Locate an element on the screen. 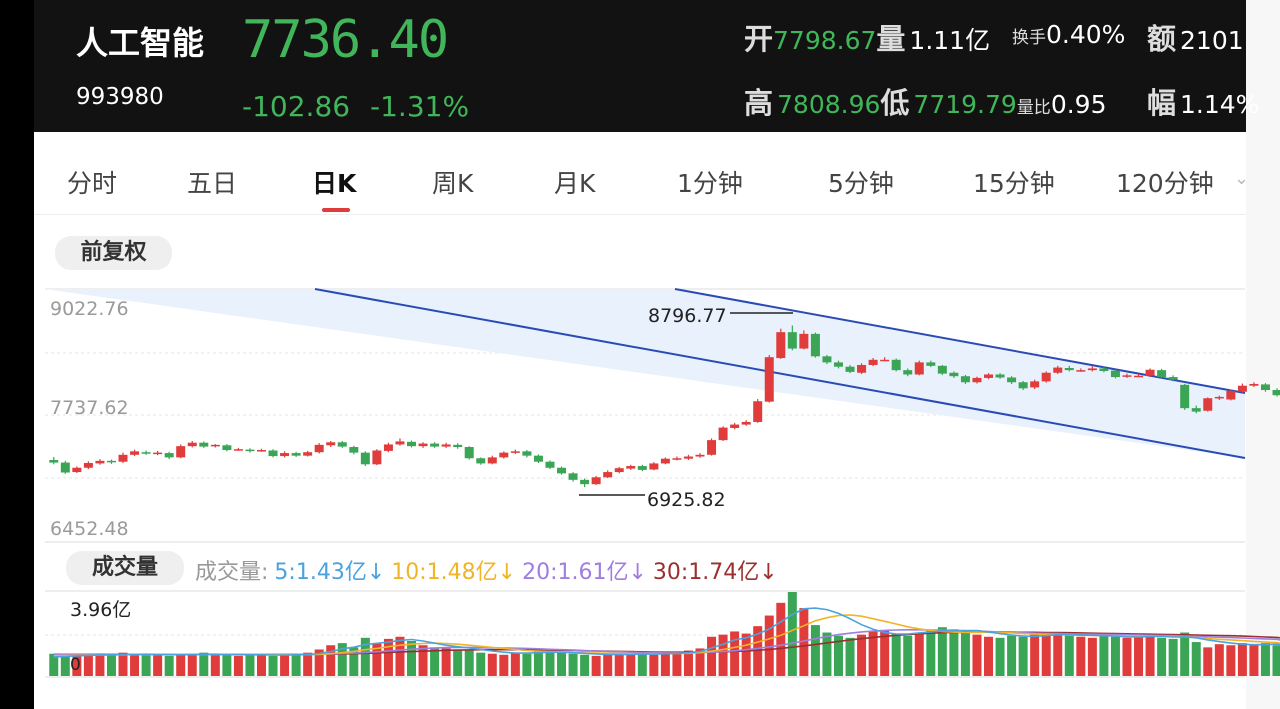 This screenshot has width=1280, height=709. tab-weekly-k: 周K is located at coordinates (453, 183).